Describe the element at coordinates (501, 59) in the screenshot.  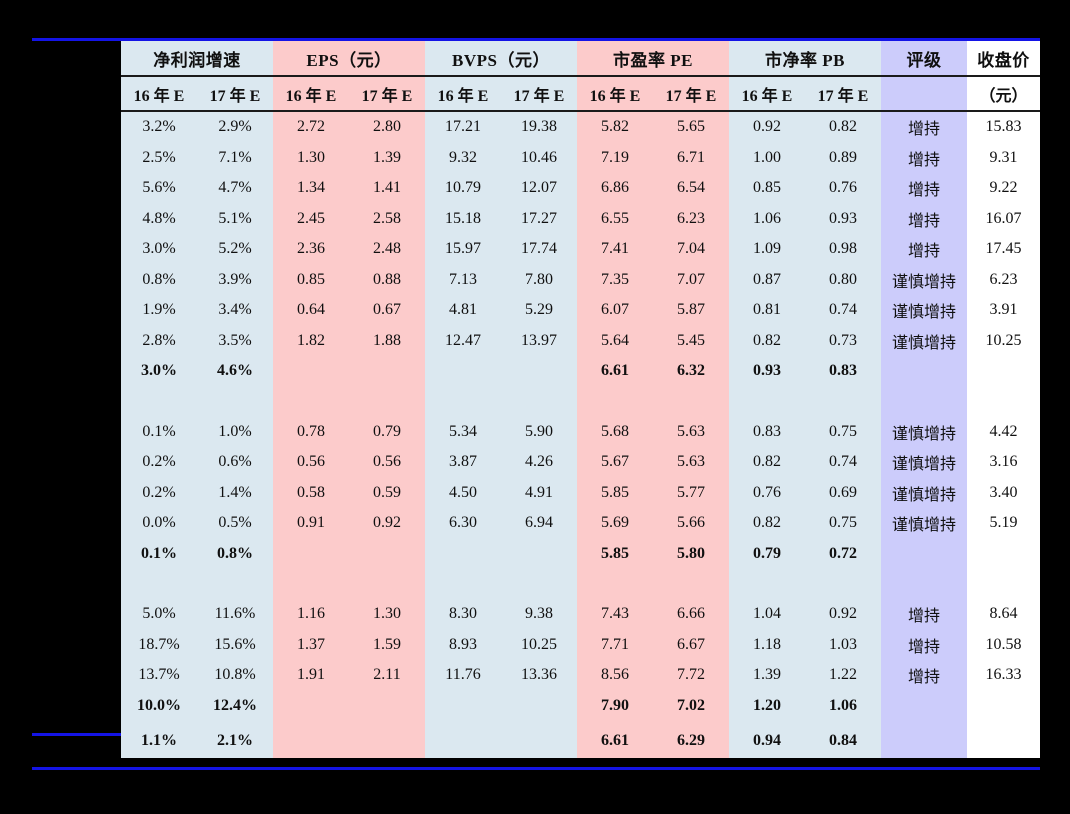
I see `column-group-header: BVPS（元）` at that location.